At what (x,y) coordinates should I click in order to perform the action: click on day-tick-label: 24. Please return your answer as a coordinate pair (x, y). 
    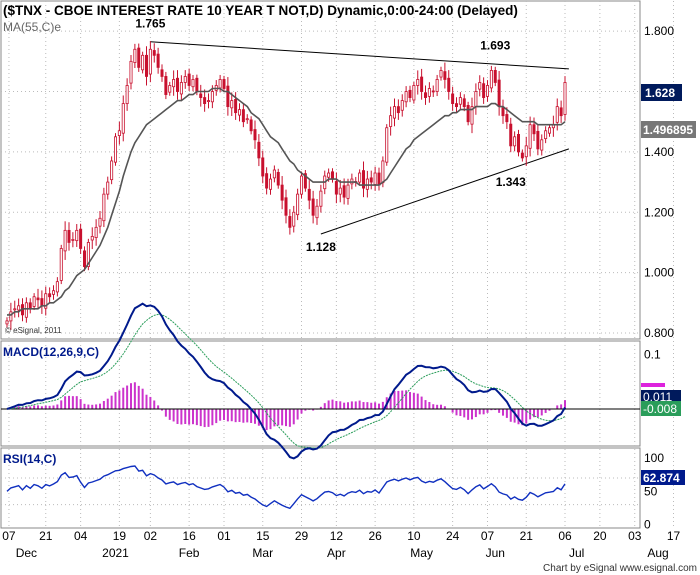
    Looking at the image, I should click on (453, 536).